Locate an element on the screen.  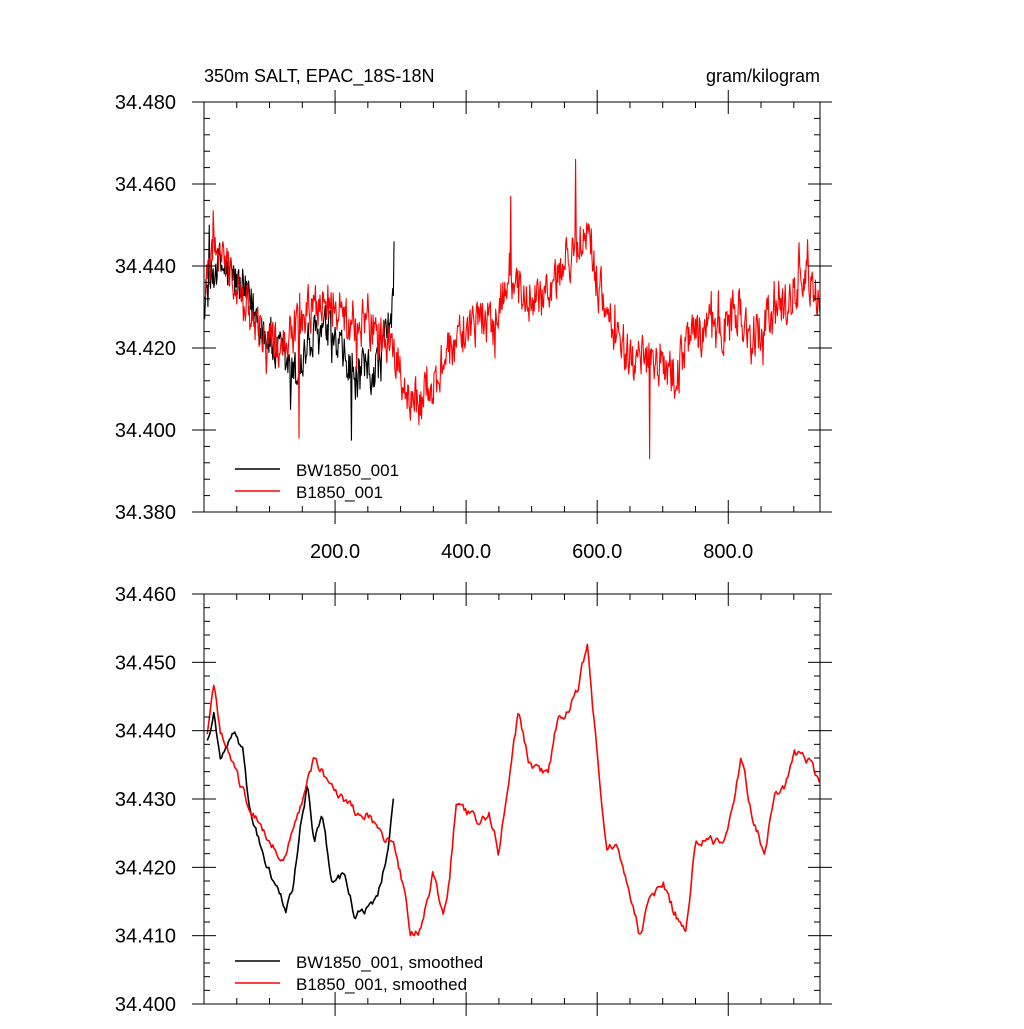
bottom-ytick-label-4: 34.440 is located at coordinates (145, 732).